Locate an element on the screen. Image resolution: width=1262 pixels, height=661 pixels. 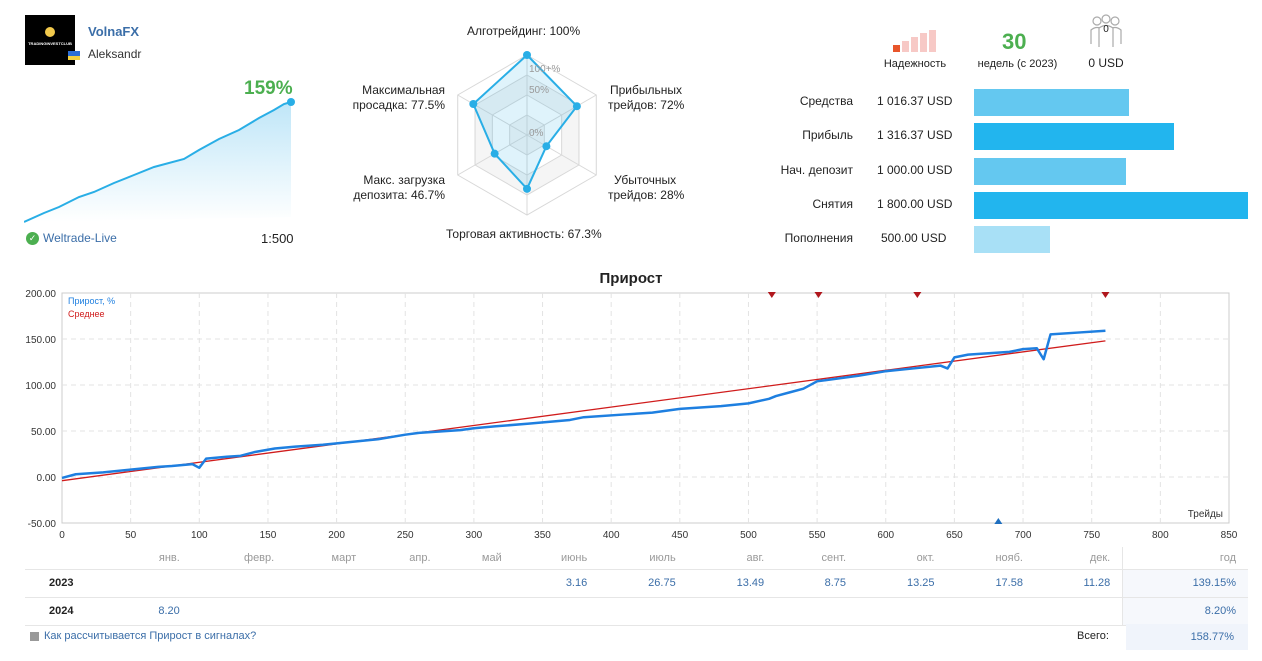
radar-scale-label: 0% is located at coordinates (536, 133).